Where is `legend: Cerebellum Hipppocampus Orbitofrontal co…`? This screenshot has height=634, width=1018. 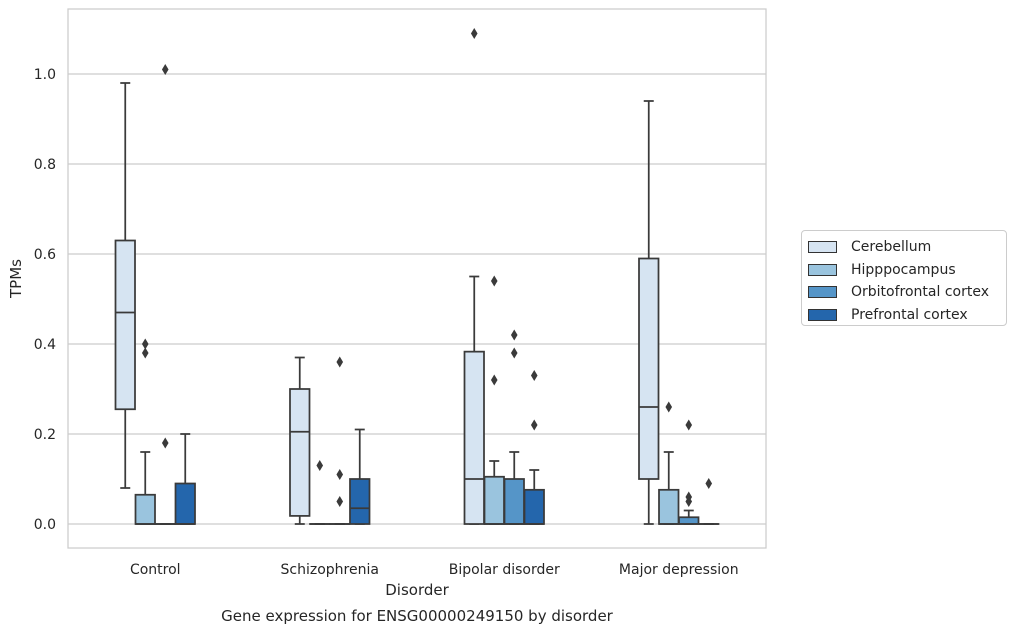
legend: Cerebellum Hipppocampus Orbitofrontal co… is located at coordinates (904, 278).